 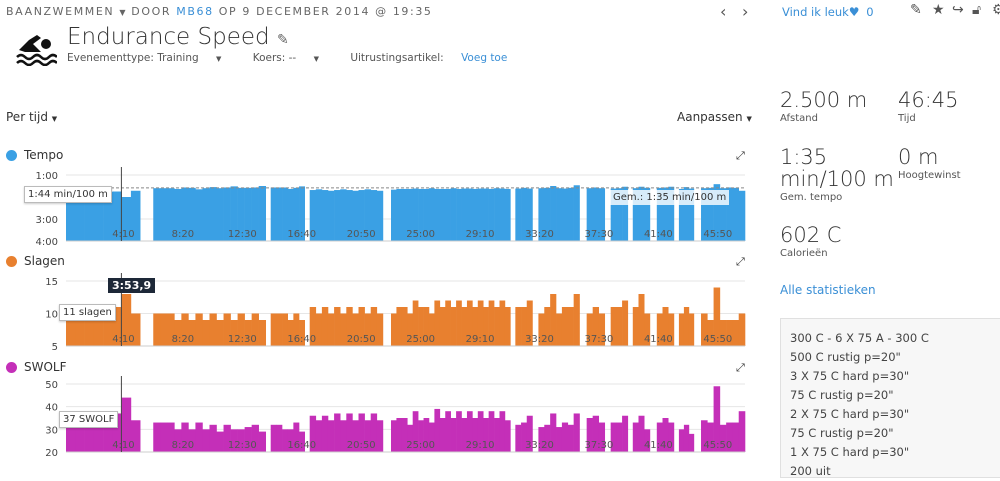 I want to click on y-tick-label: 10, so click(x=51, y=315).